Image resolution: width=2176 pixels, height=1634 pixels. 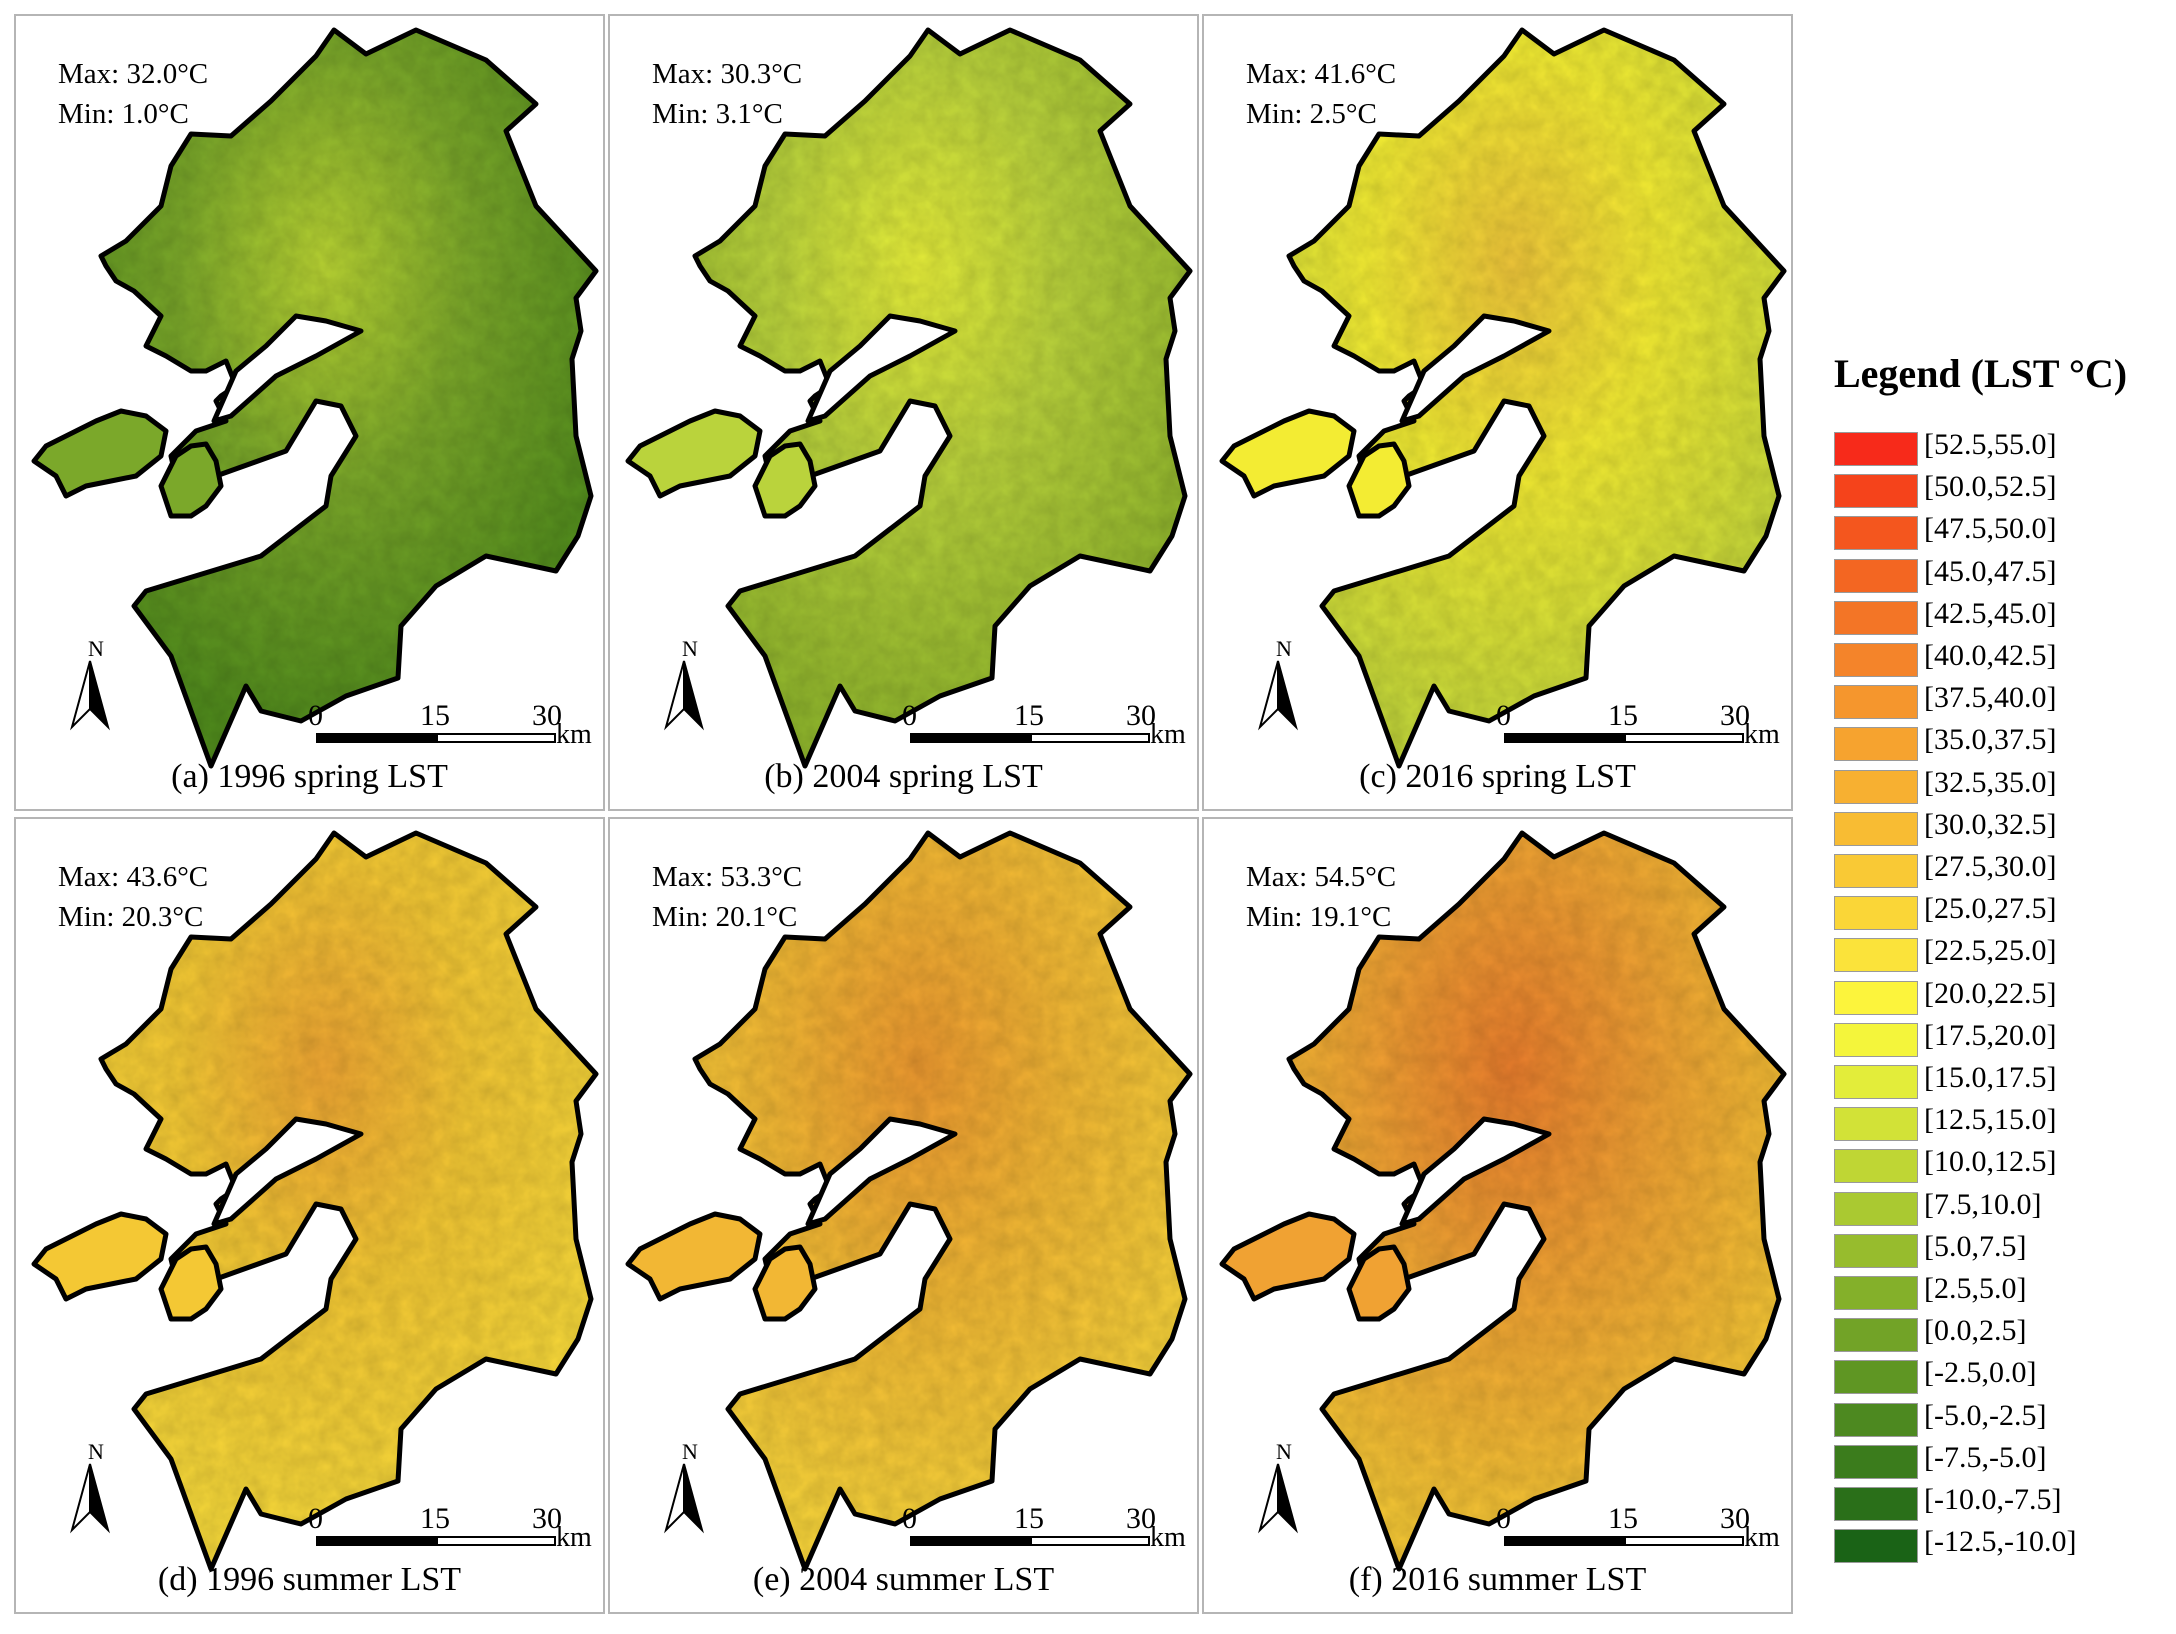 What do you see at coordinates (1980, 1373) in the screenshot?
I see `legend-label: [-2.5,0.0]` at bounding box center [1980, 1373].